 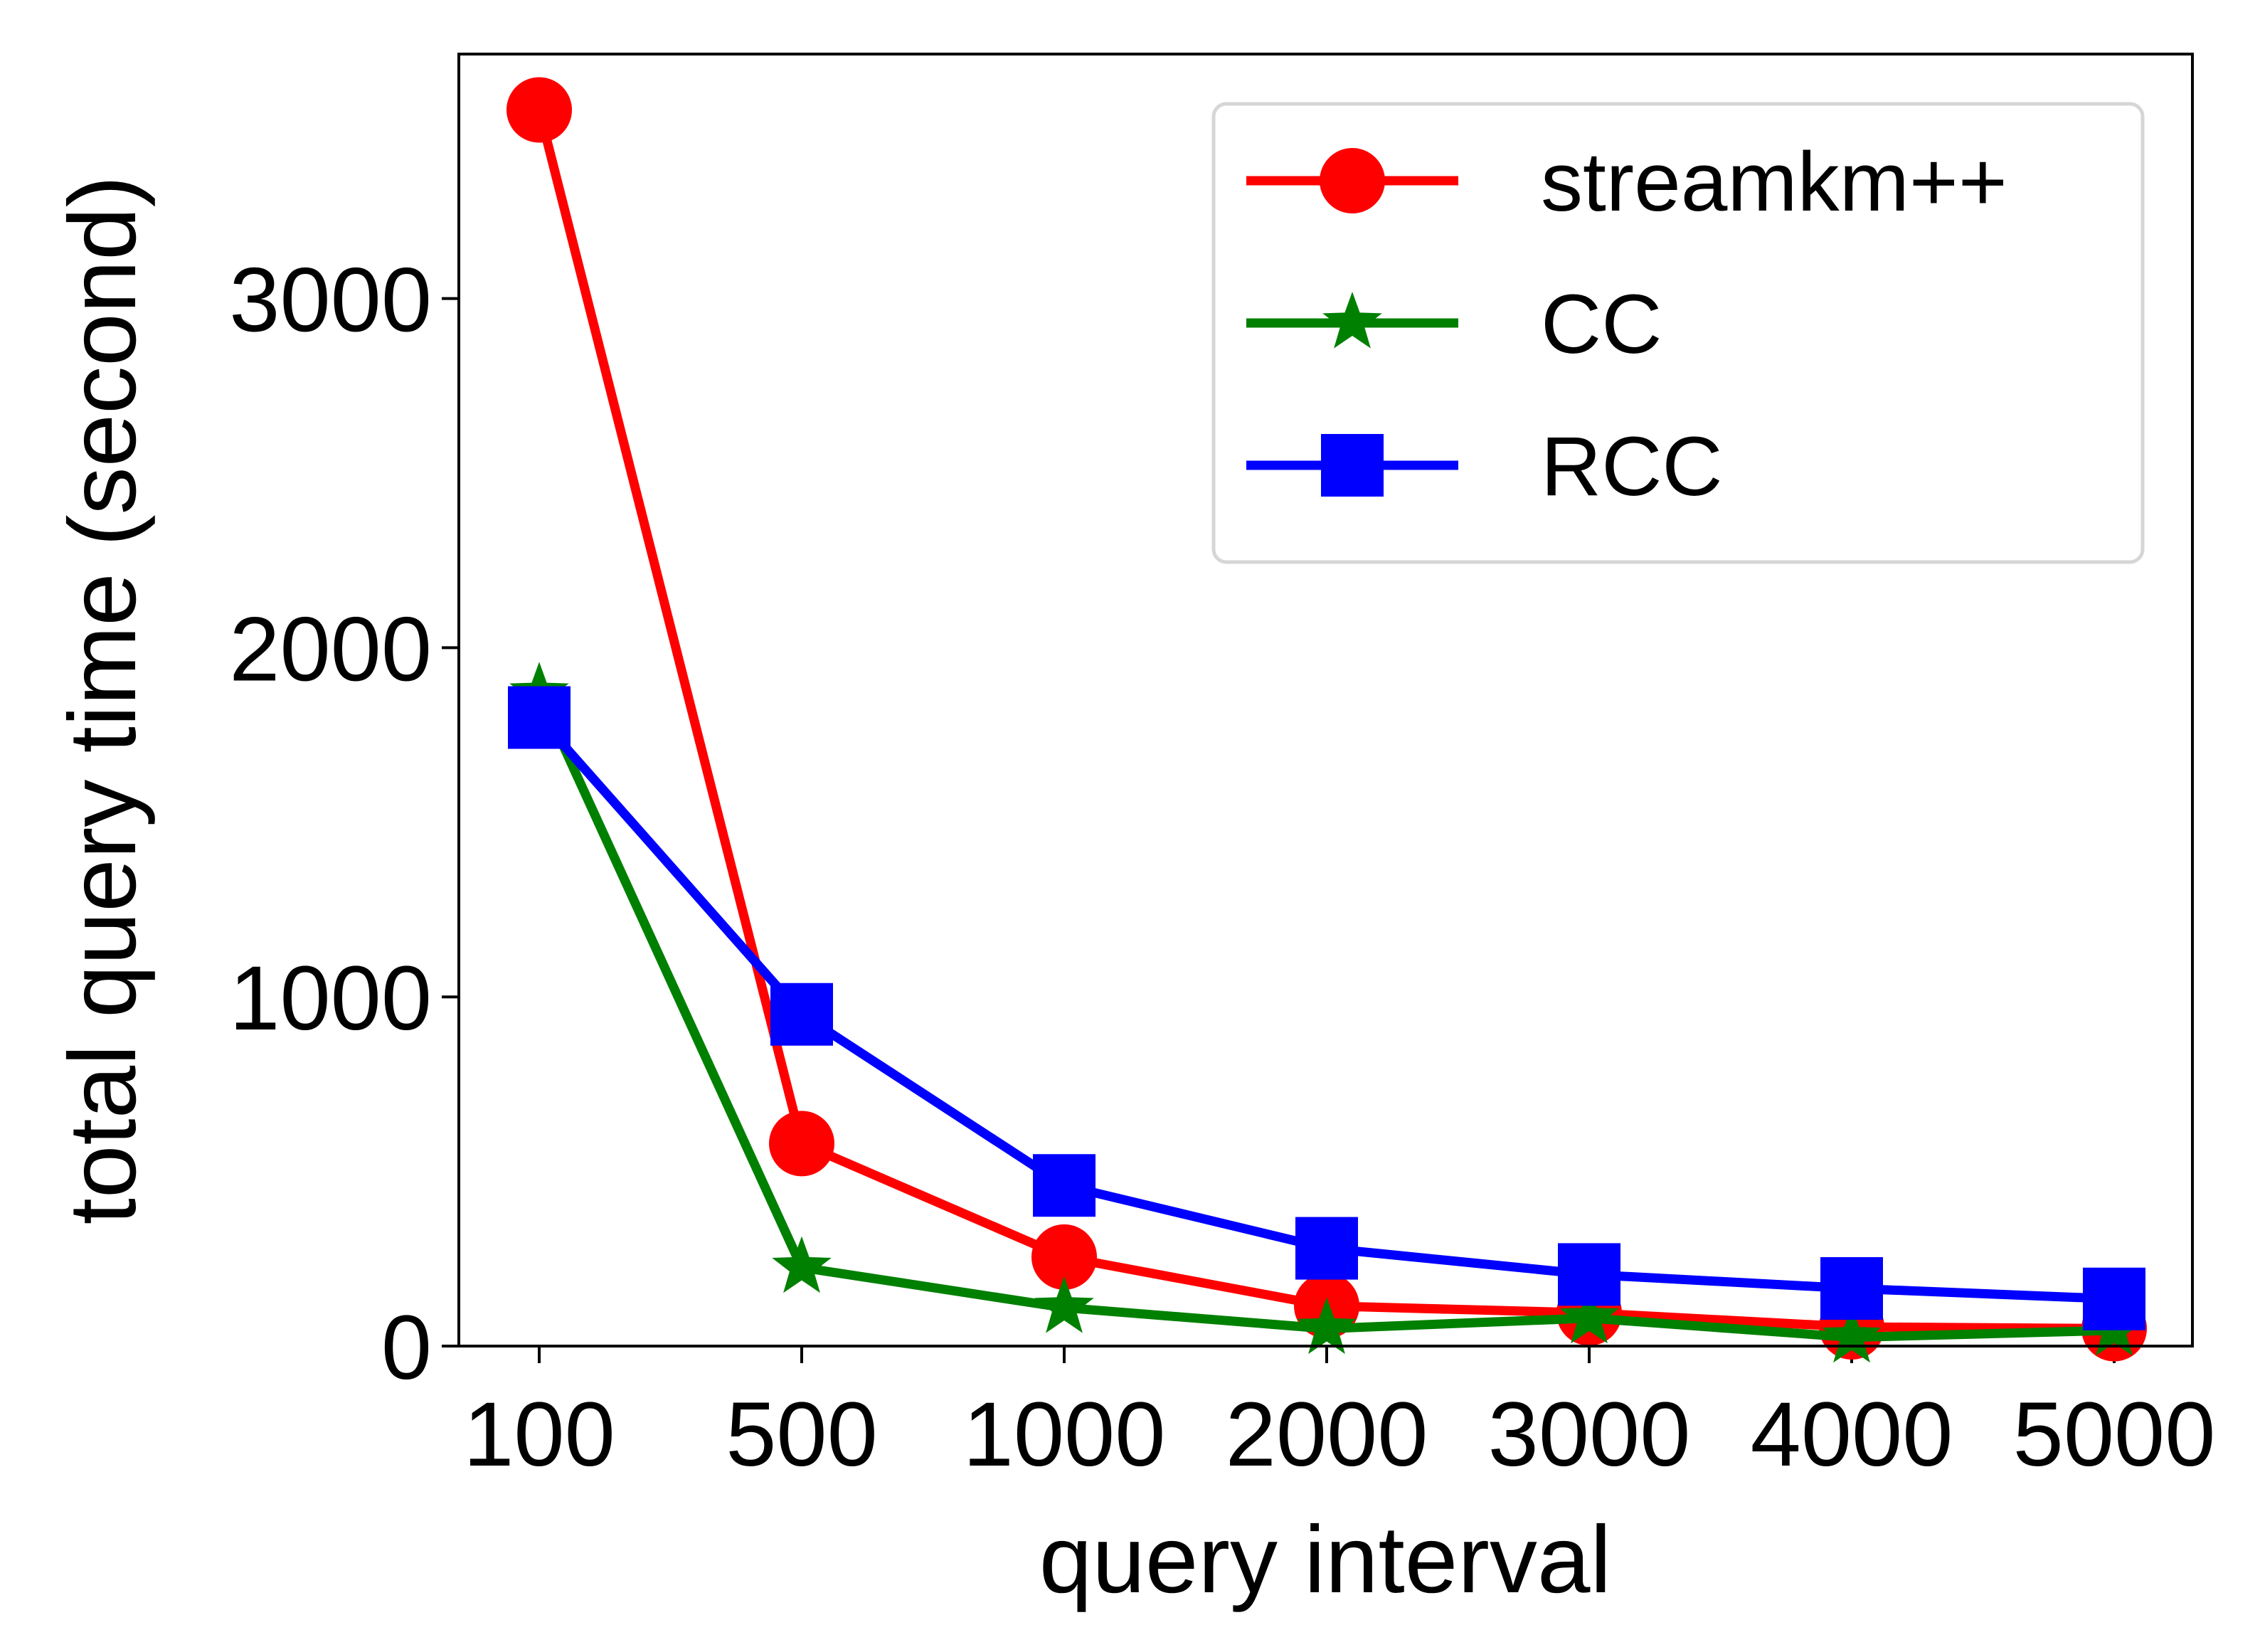 What do you see at coordinates (1327, 1435) in the screenshot?
I see `x-tick-label: 2000` at bounding box center [1327, 1435].